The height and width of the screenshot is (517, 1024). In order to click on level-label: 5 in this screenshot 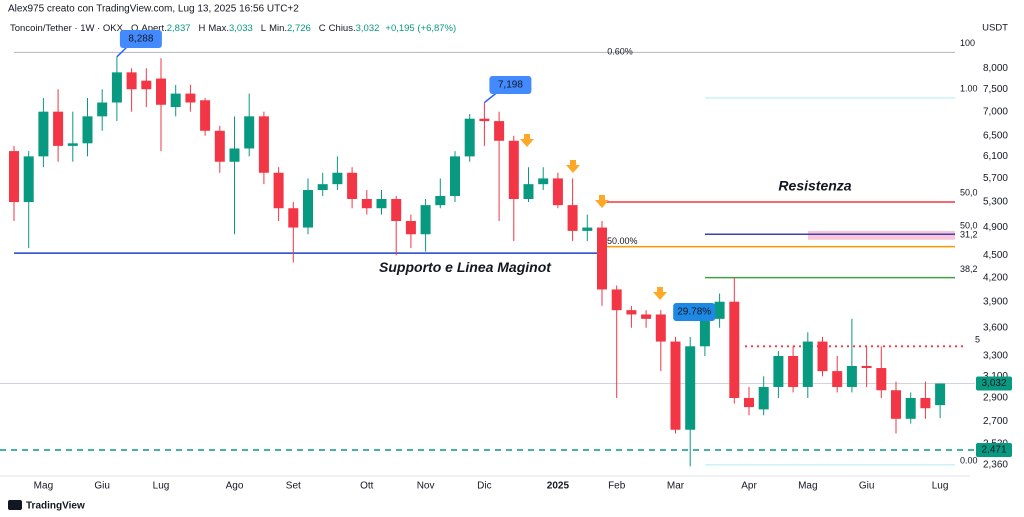, I will do `click(977, 340)`.